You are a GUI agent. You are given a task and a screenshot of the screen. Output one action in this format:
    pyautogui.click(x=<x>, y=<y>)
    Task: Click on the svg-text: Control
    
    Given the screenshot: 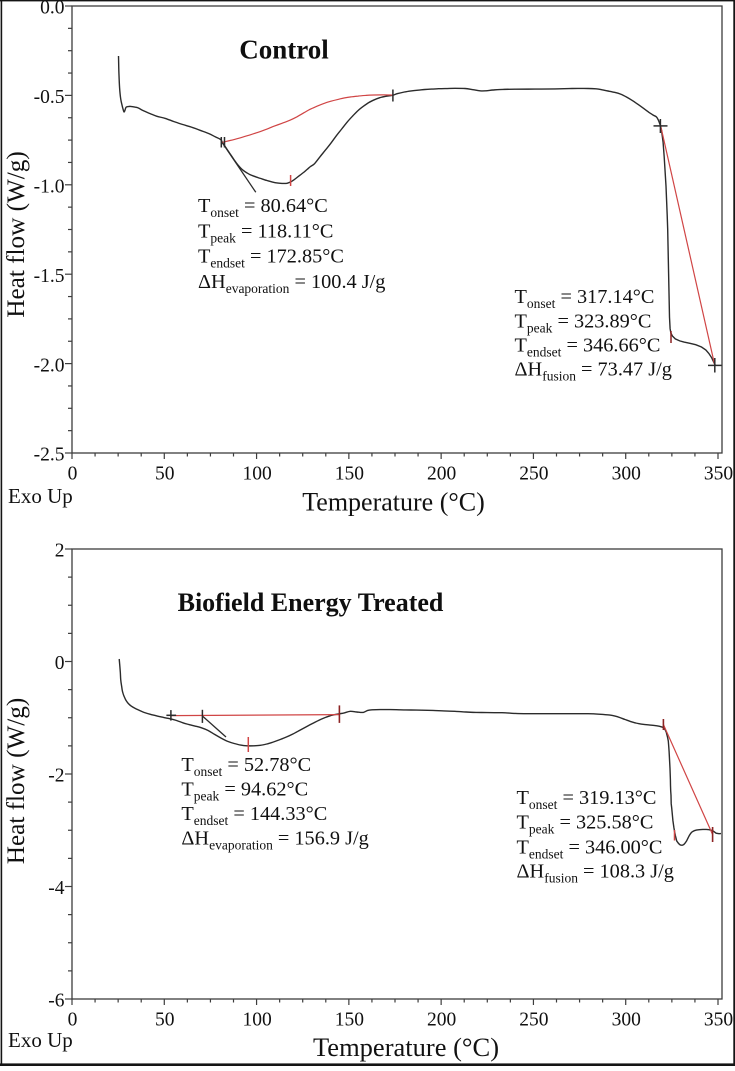 What is the action you would take?
    pyautogui.click(x=284, y=50)
    